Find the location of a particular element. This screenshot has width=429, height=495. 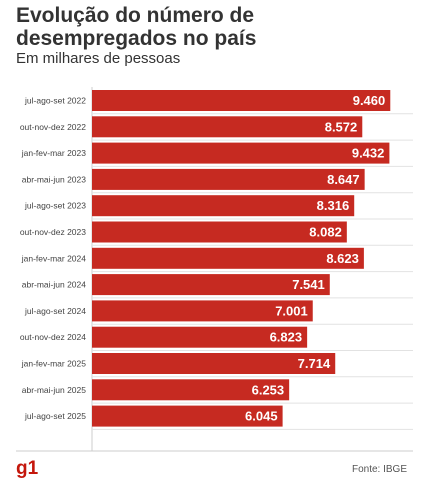

category-label: jan-fev-mar 2023 is located at coordinates (54, 153).